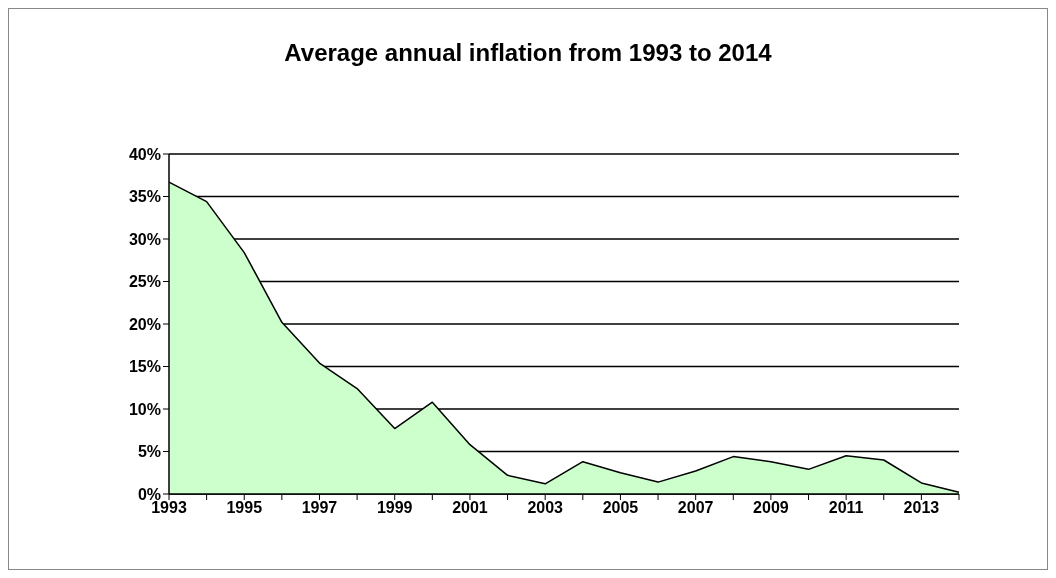 The image size is (1056, 578). What do you see at coordinates (244, 508) in the screenshot?
I see `x-tick-label: 1995` at bounding box center [244, 508].